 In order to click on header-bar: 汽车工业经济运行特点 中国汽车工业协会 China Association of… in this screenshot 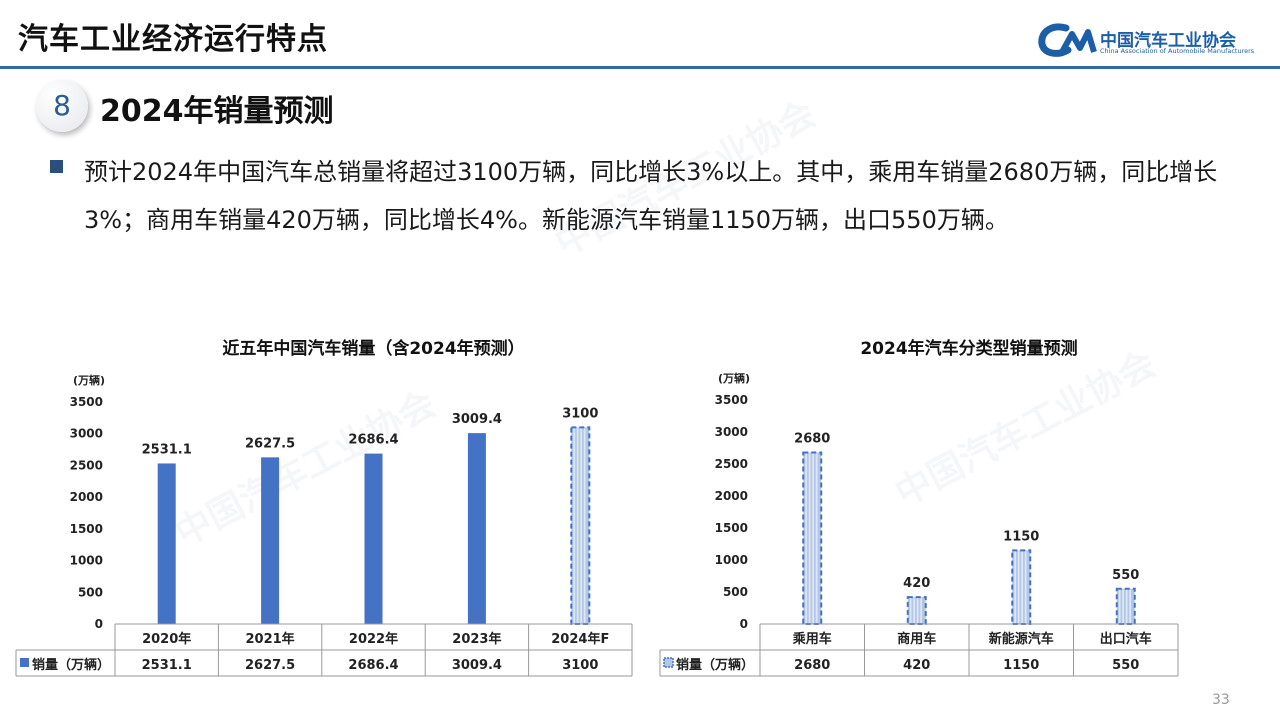, I will do `click(640, 34)`.